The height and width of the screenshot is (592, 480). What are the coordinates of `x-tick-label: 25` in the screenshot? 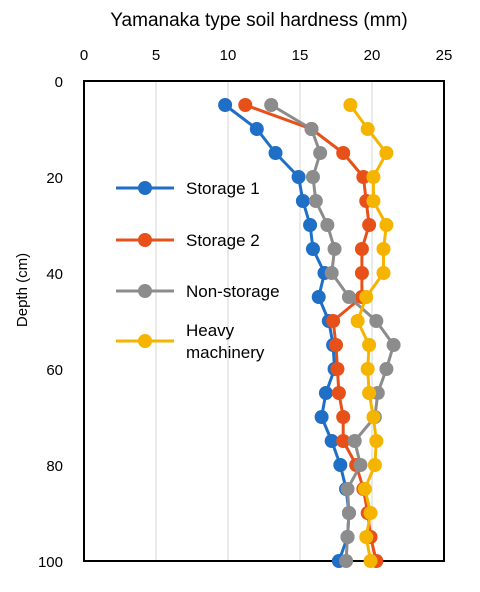 It's located at (444, 55).